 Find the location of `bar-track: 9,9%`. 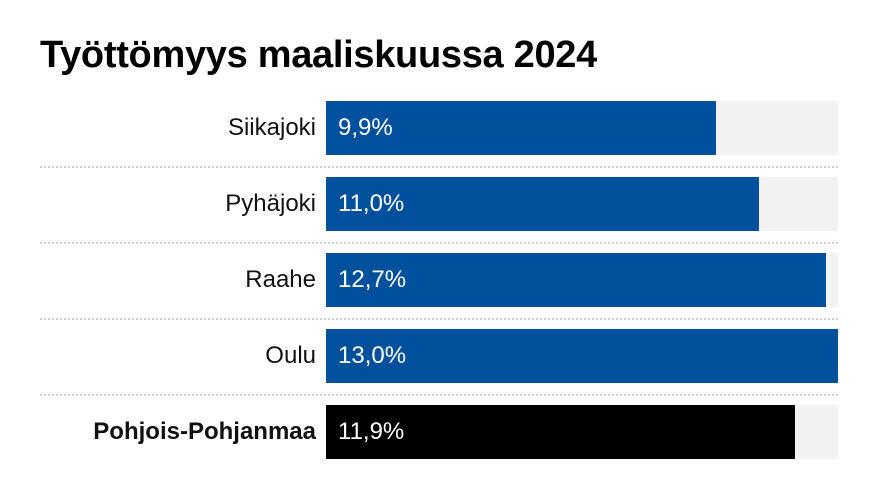

bar-track: 9,9% is located at coordinates (582, 128).